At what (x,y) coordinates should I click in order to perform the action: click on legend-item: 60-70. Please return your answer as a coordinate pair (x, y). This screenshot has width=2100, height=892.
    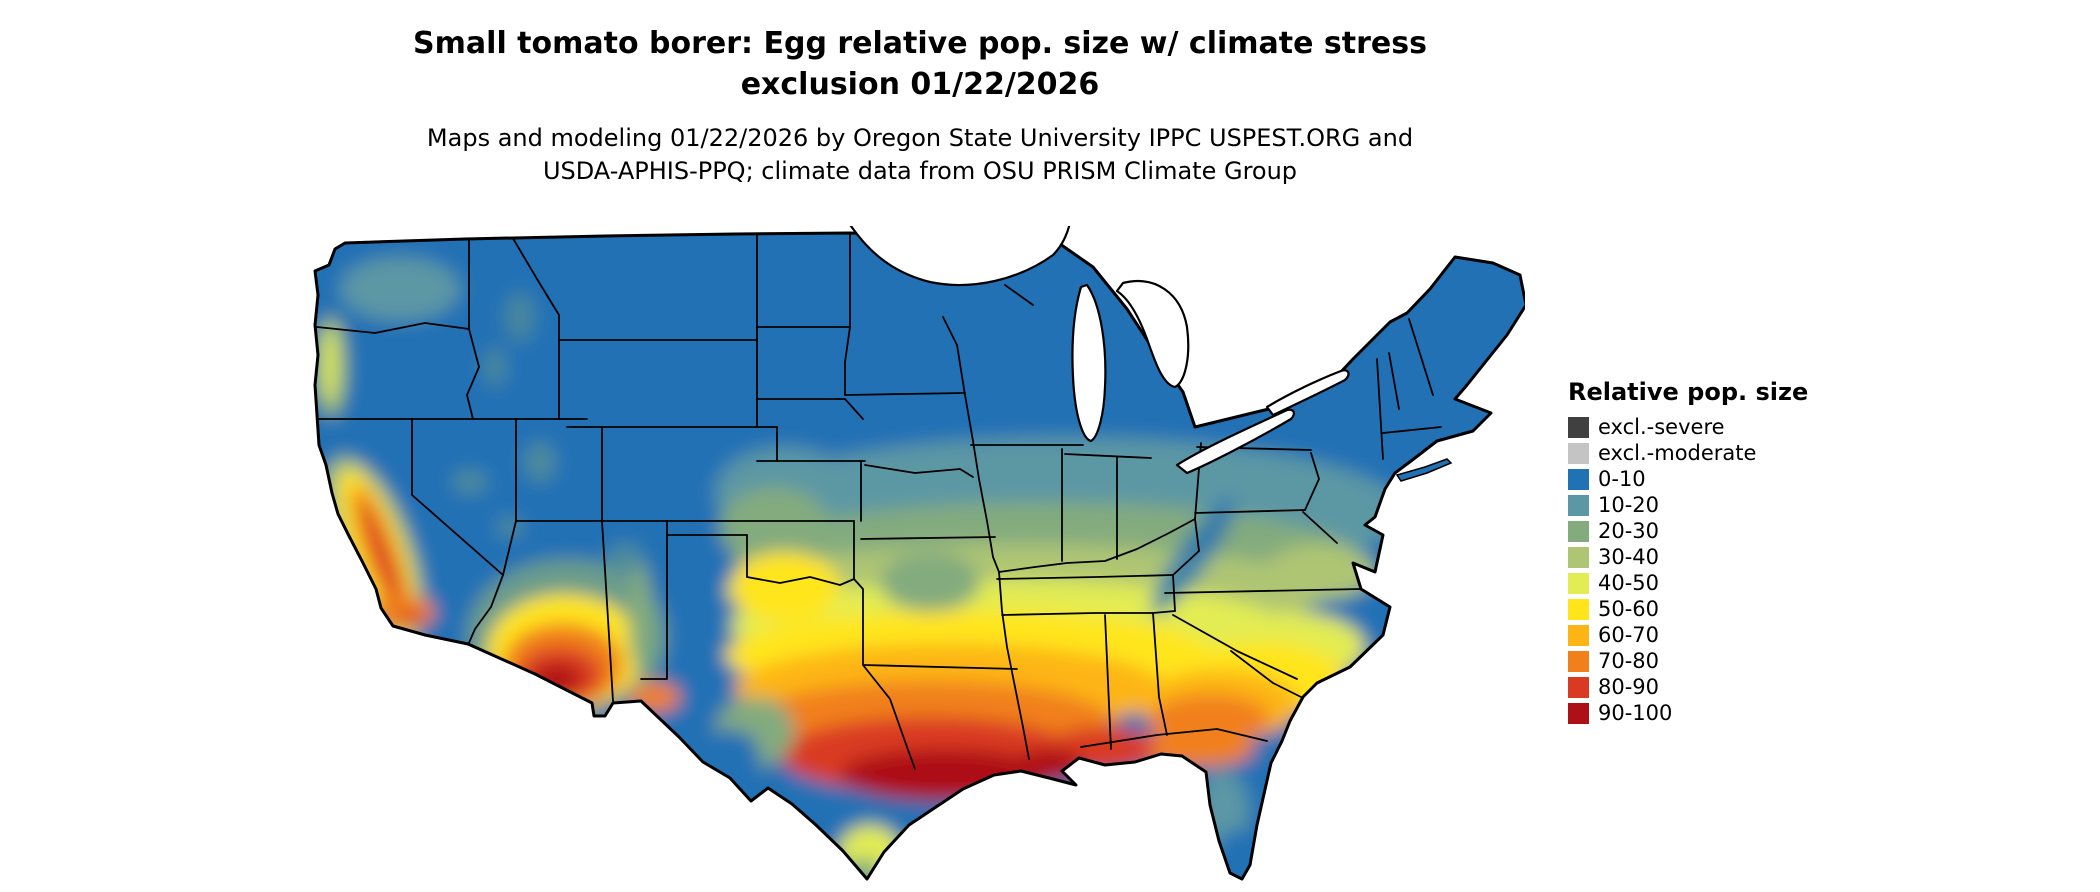
    Looking at the image, I should click on (1688, 635).